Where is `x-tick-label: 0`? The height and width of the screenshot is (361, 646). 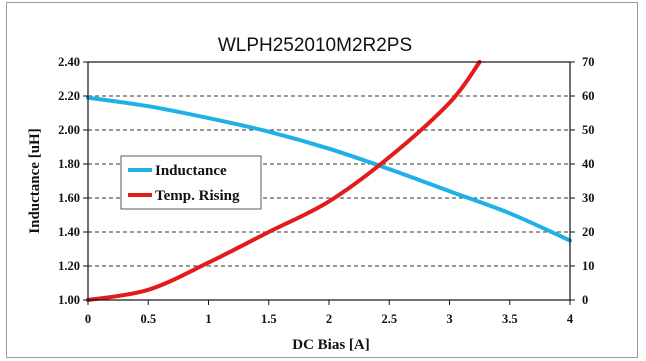
x-tick-label: 0 is located at coordinates (88, 319).